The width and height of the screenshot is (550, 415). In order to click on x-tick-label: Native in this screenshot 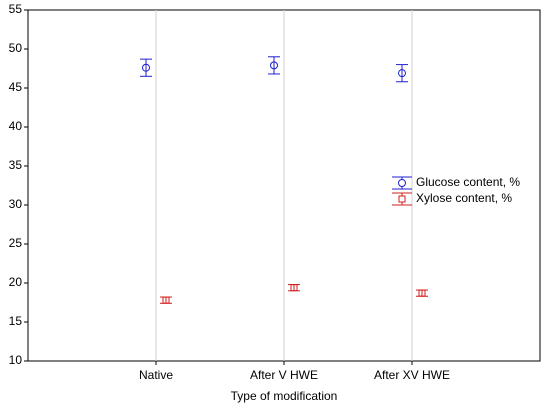, I will do `click(156, 375)`.